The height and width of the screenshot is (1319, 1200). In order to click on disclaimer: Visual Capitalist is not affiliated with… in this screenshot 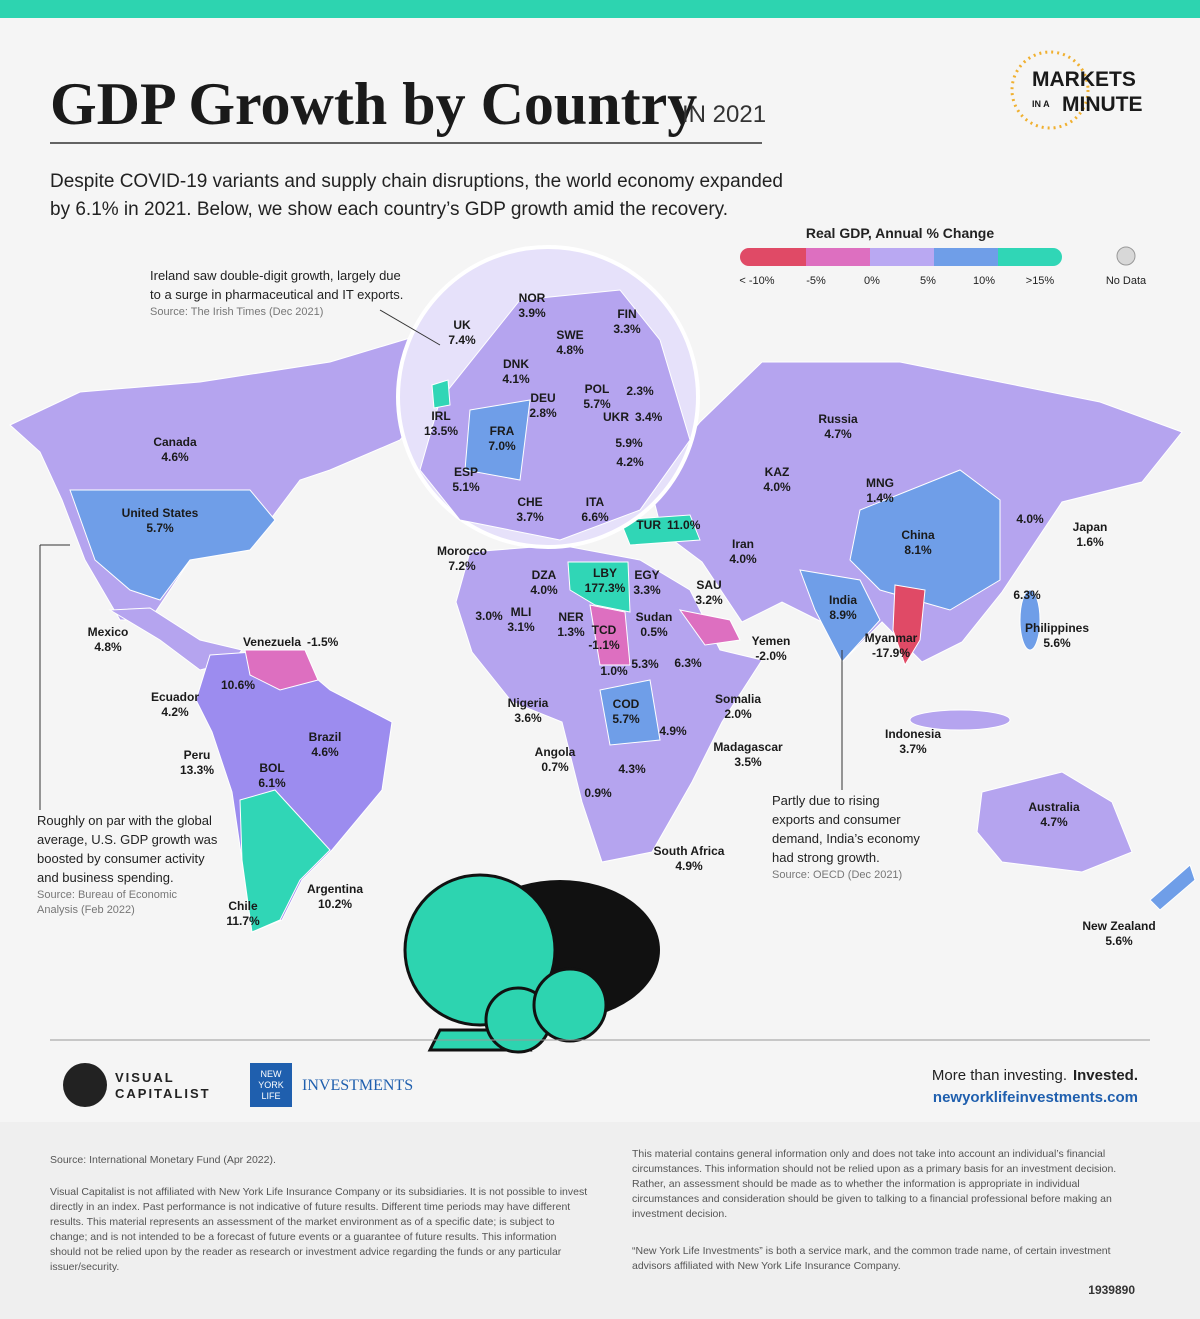, I will do `click(319, 1229)`.